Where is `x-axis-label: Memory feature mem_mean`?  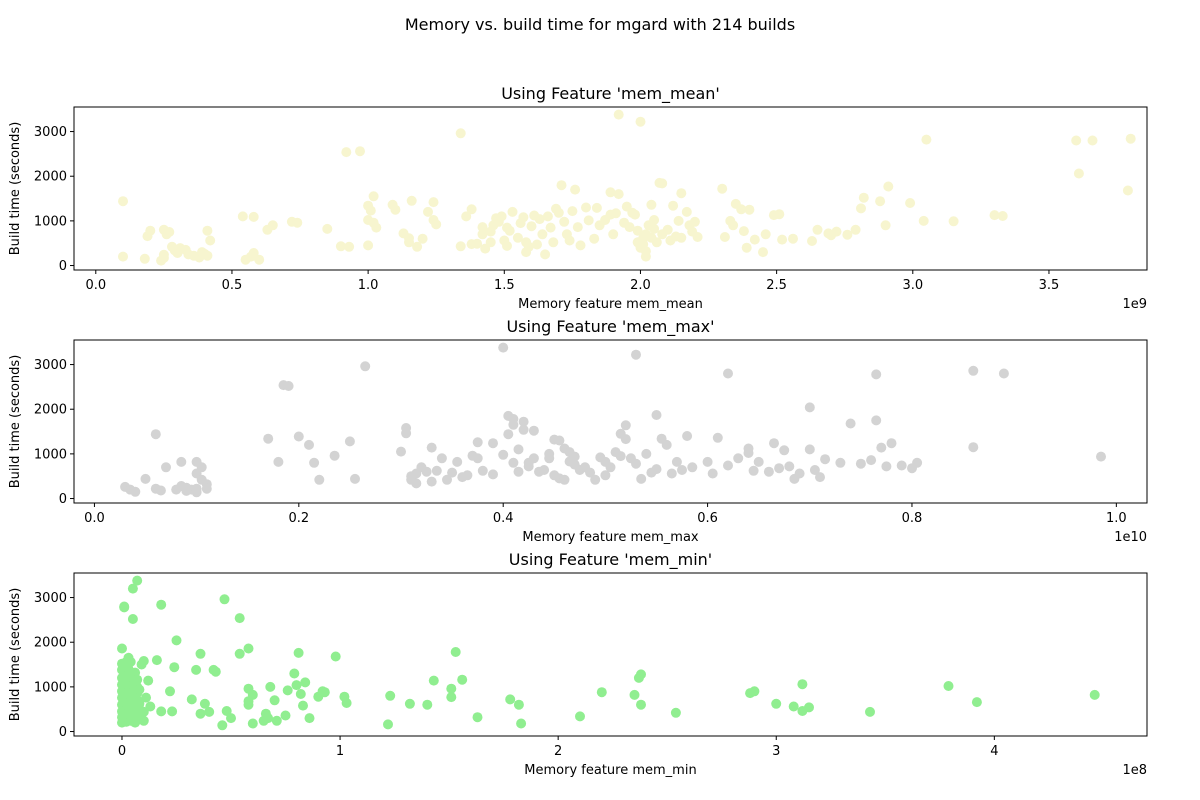
x-axis-label: Memory feature mem_mean is located at coordinates (610, 304).